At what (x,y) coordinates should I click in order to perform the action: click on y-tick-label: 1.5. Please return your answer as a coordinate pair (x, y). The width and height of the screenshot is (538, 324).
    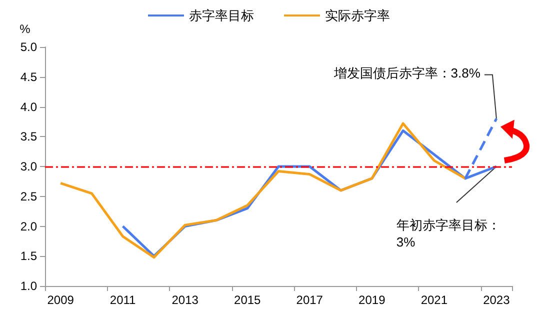
    Looking at the image, I should click on (29, 256).